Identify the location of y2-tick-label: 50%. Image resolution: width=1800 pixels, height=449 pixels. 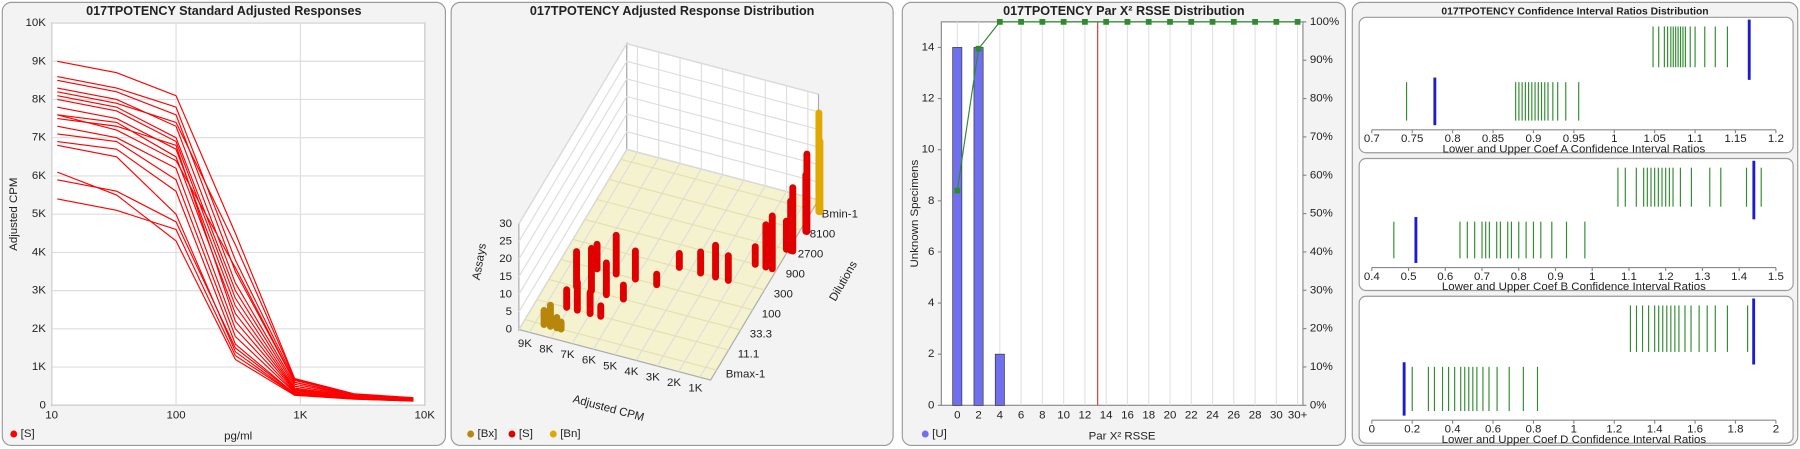
(1321, 214).